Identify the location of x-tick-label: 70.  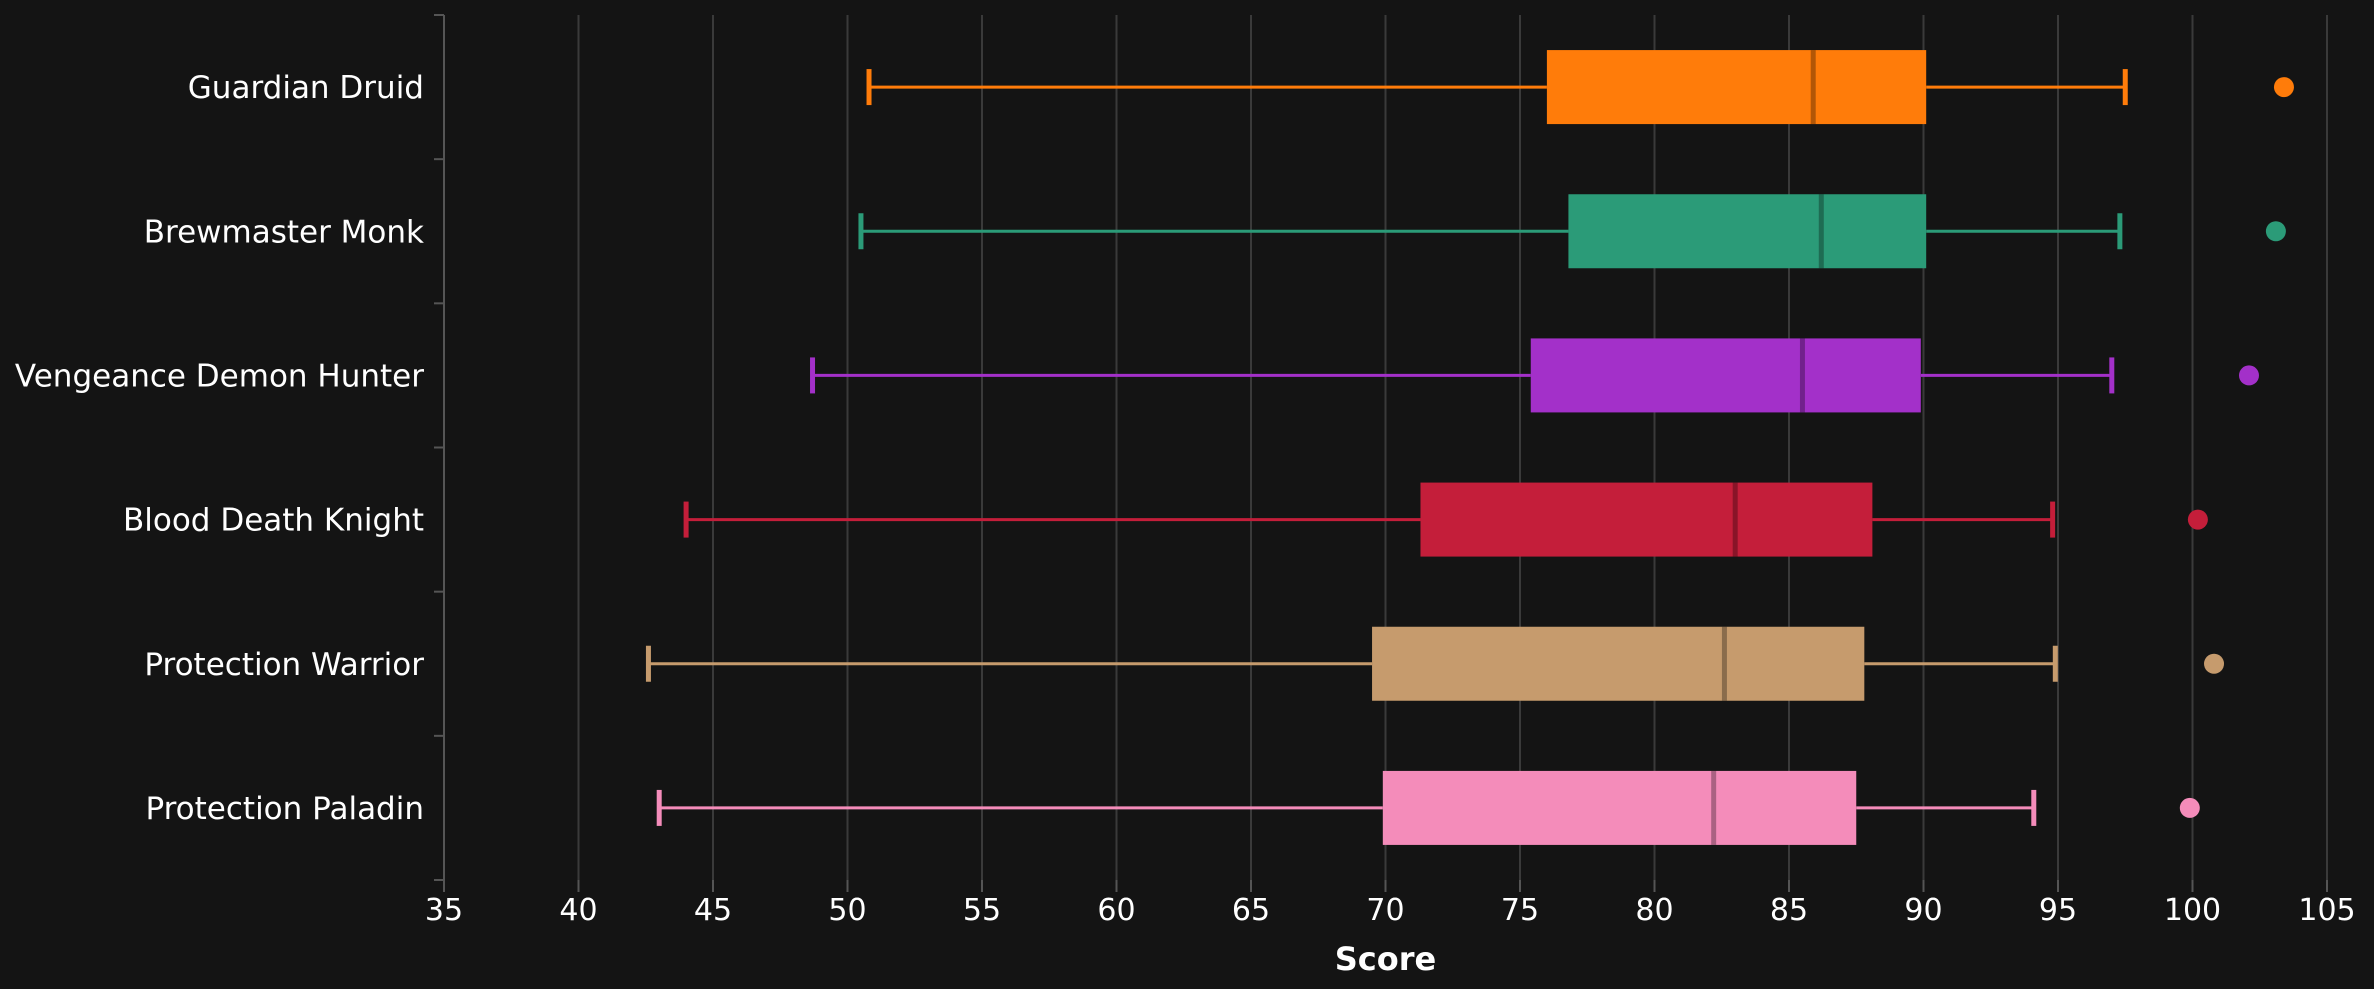
(1385, 910).